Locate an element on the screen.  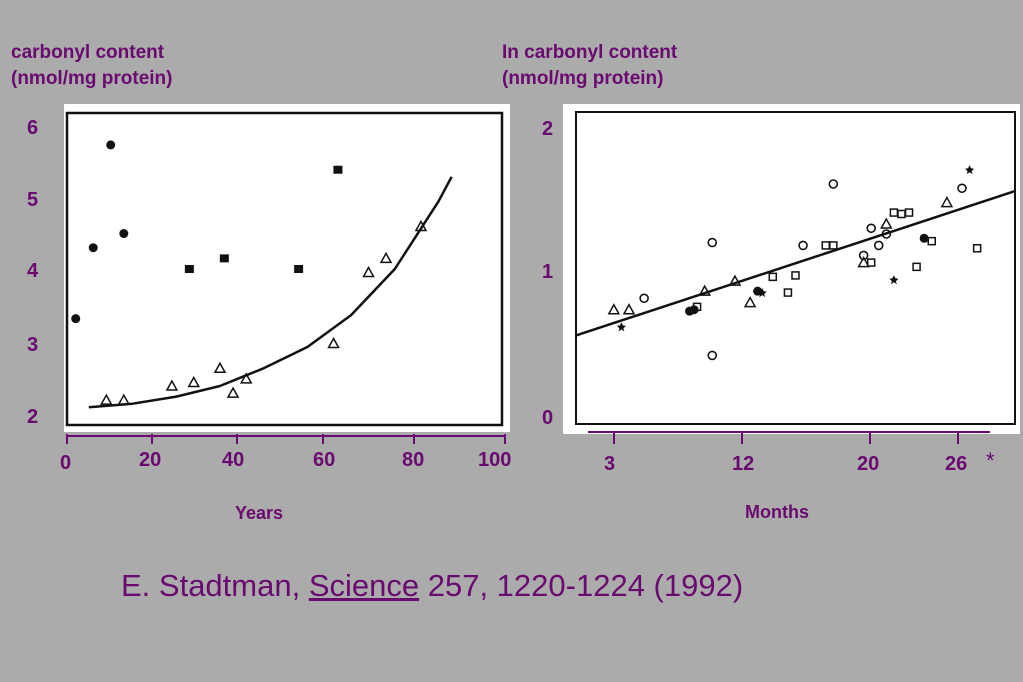
right-x-tick: 3 is located at coordinates (610, 464).